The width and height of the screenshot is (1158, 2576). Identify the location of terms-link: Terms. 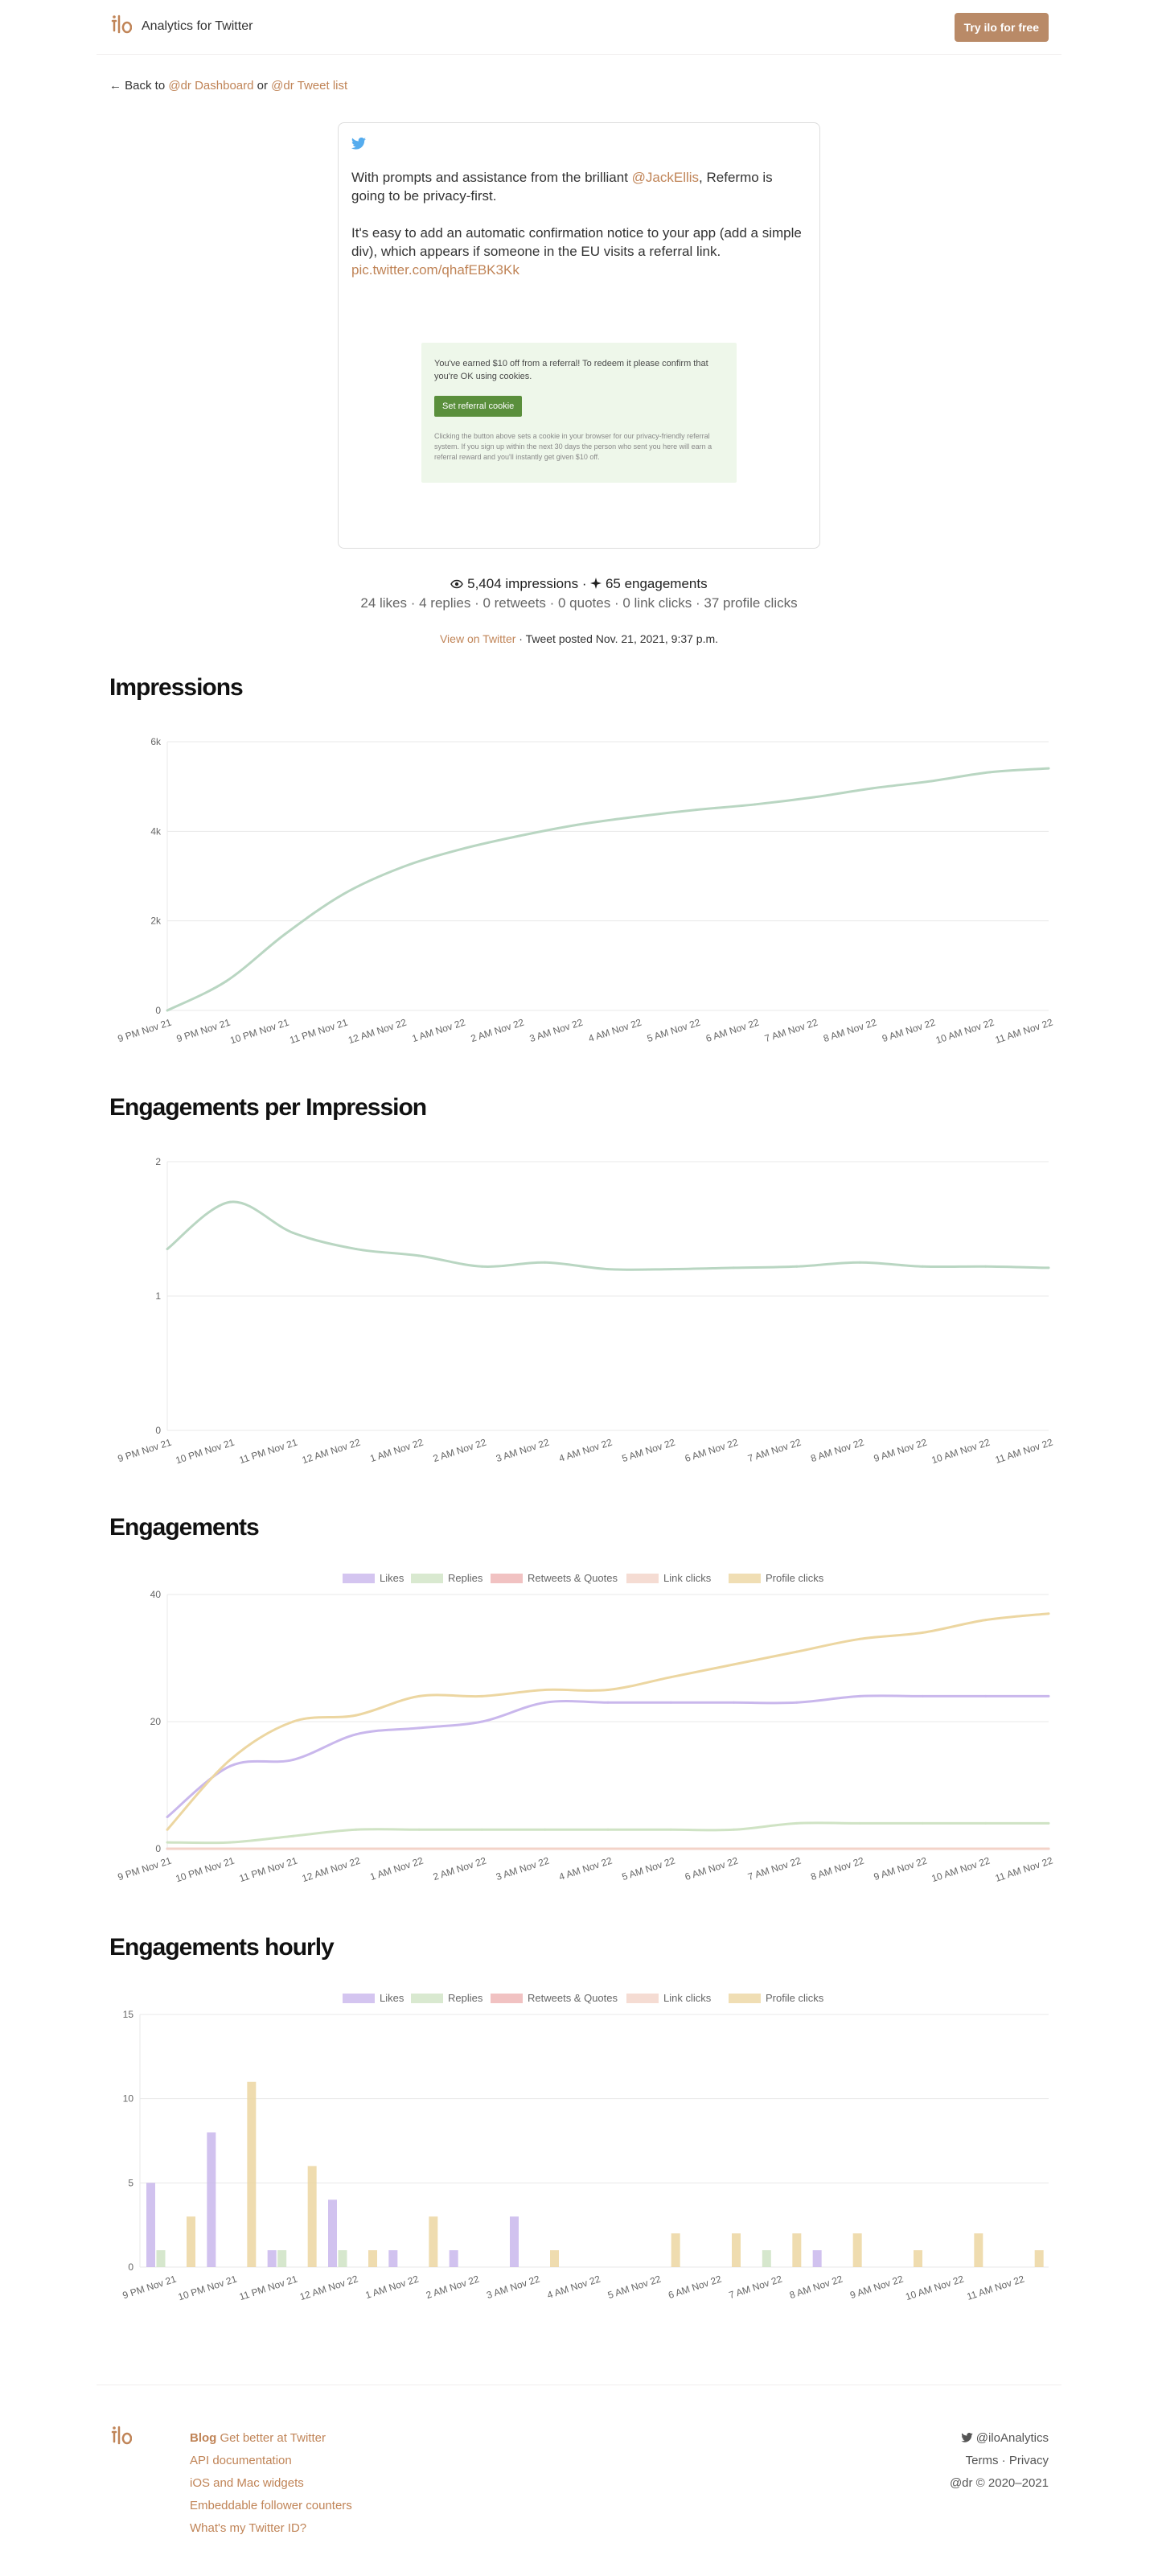
(982, 2460).